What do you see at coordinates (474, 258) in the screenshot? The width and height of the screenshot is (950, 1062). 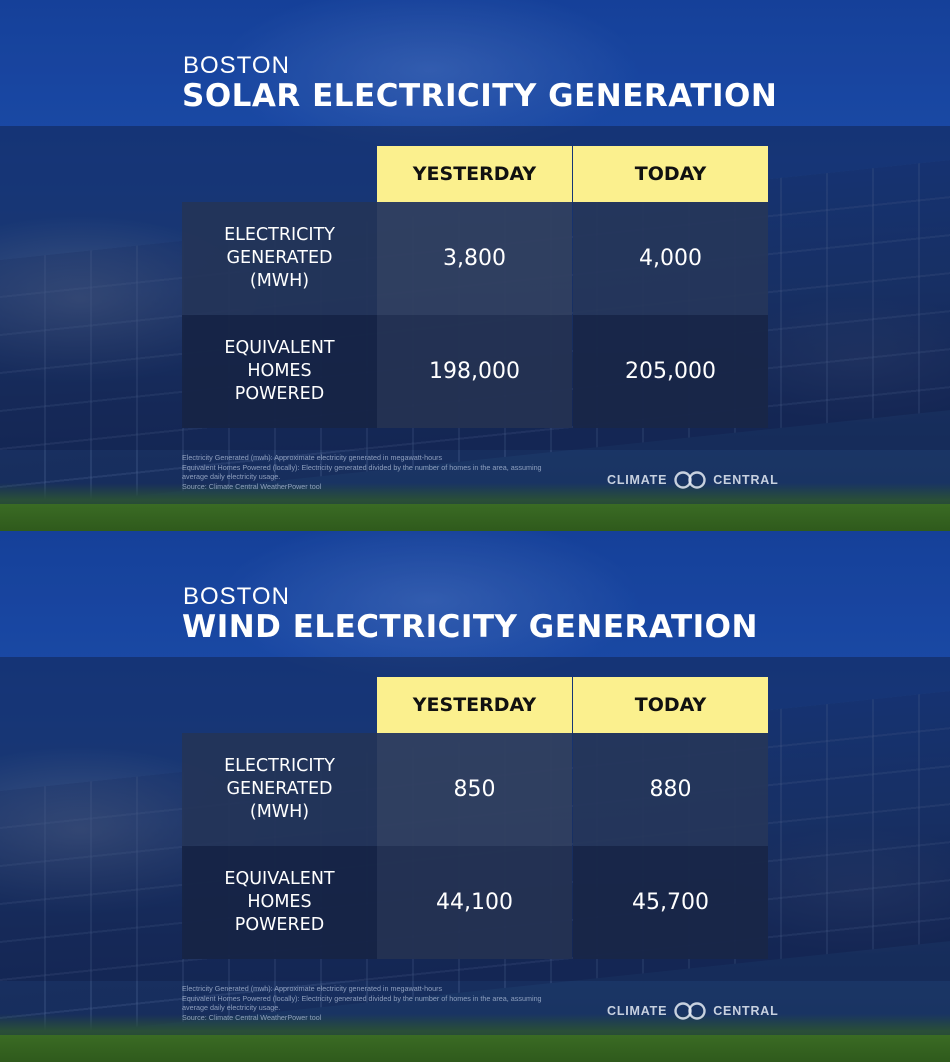 I see `value-electricity-yesterday: 3,800` at bounding box center [474, 258].